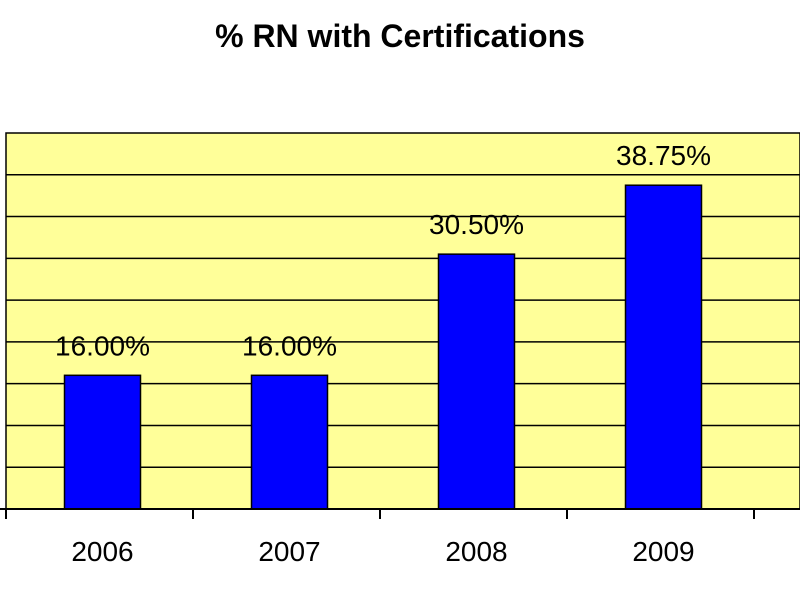  I want to click on bar-2009, so click(663, 347).